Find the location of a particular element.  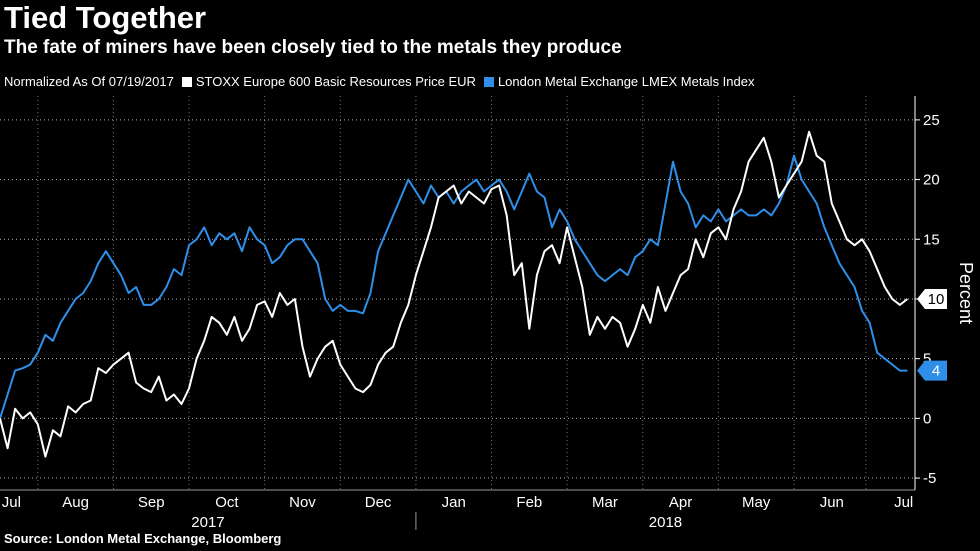

y-tick-label: 5 is located at coordinates (927, 359).